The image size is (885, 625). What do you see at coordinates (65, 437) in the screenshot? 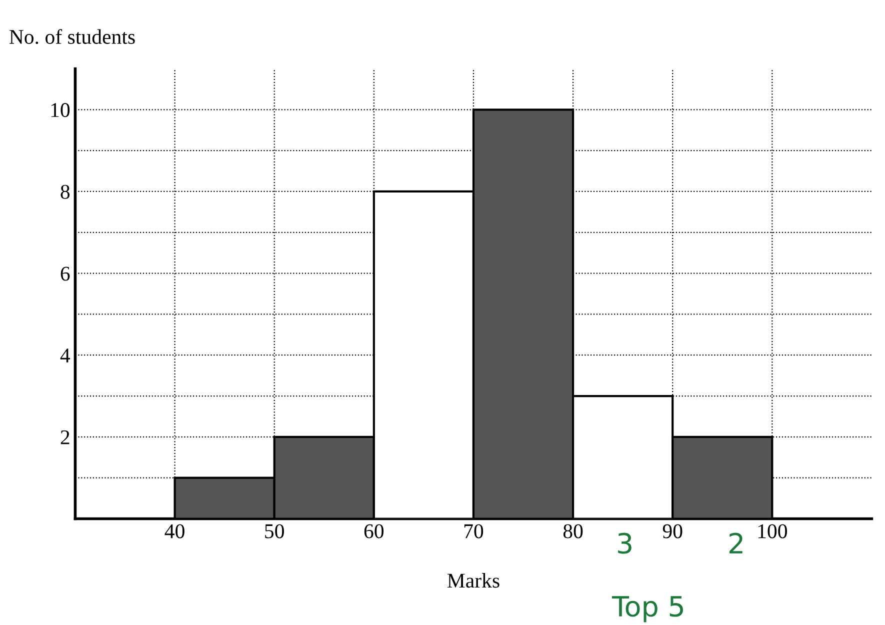
I see `y-tick-label: 2` at bounding box center [65, 437].